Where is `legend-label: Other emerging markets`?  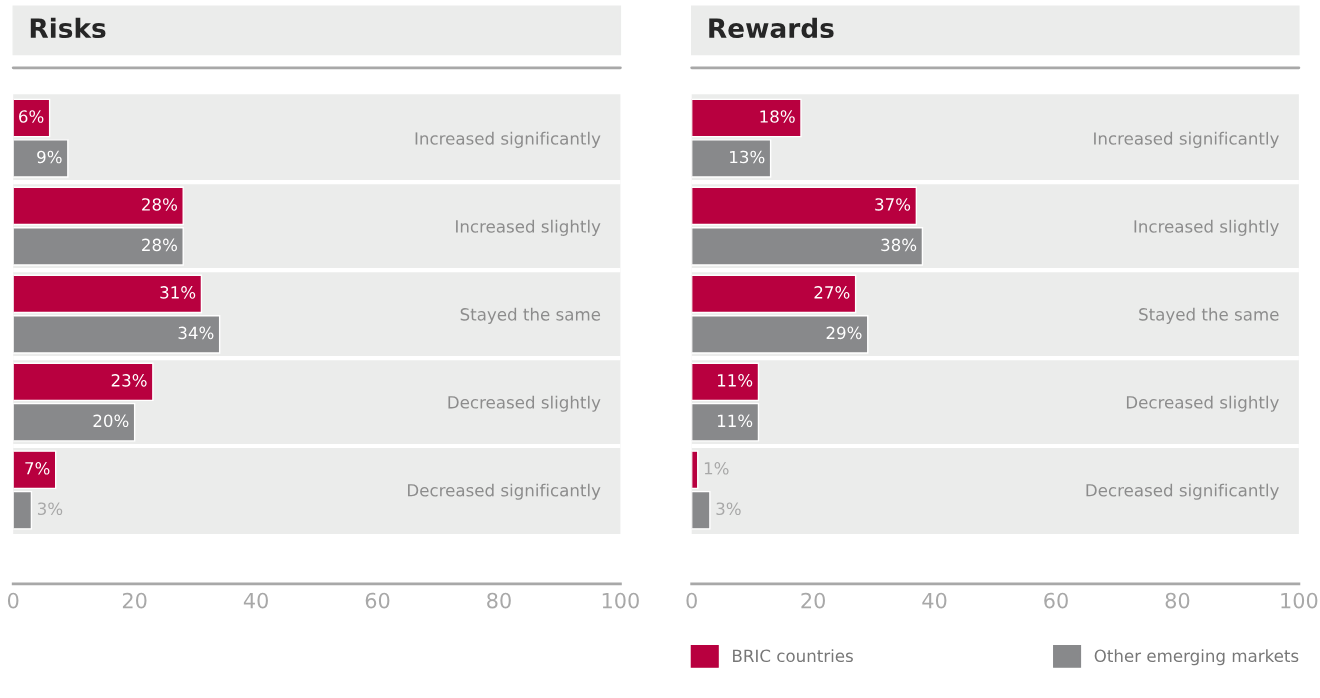
legend-label: Other emerging markets is located at coordinates (1196, 657).